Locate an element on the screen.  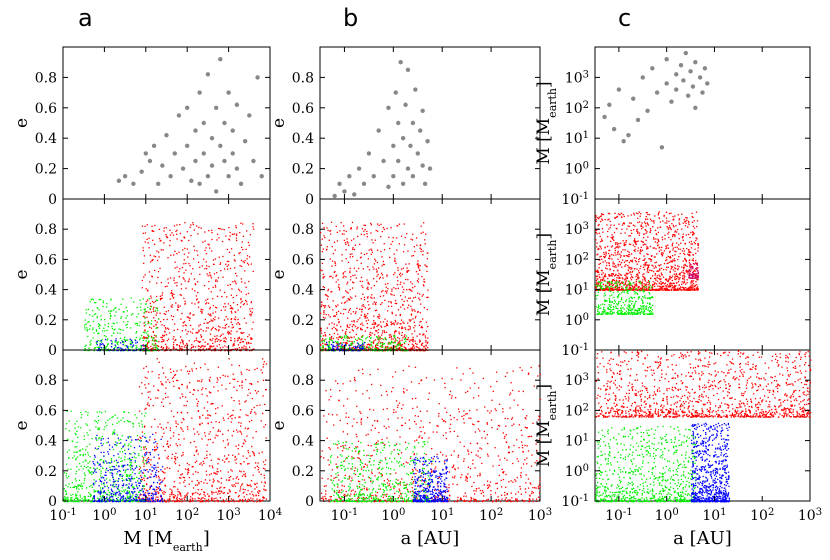
x-tick-label: 101 is located at coordinates (146, 516).